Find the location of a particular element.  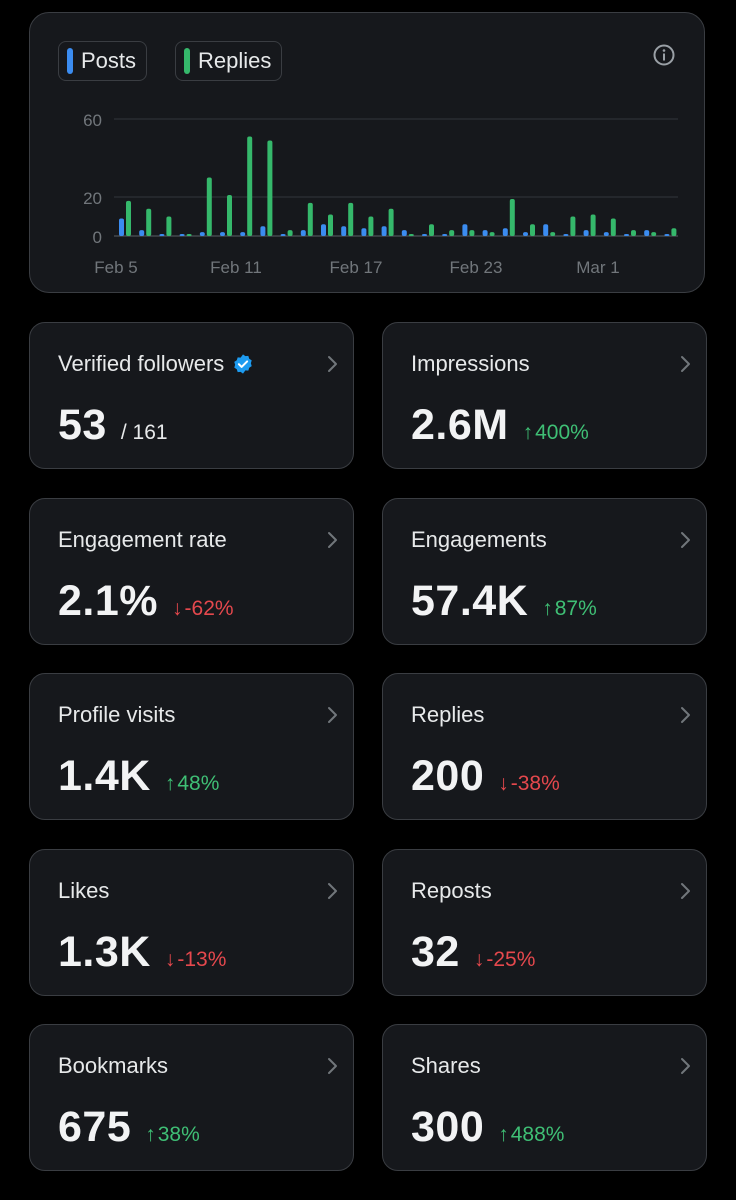

legend-posts-toggle: Posts is located at coordinates (103, 61).